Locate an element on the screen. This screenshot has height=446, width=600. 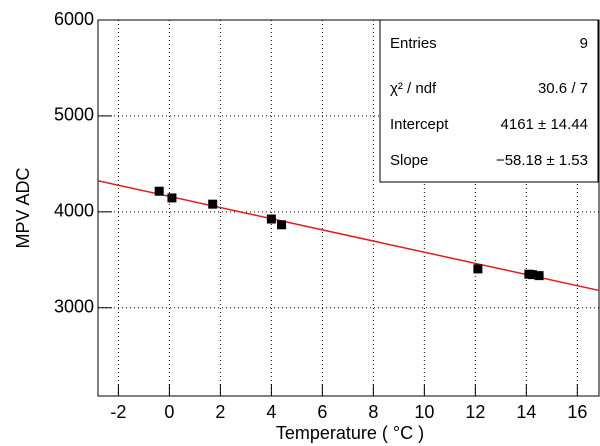
x-tick-label: 4 is located at coordinates (271, 412).